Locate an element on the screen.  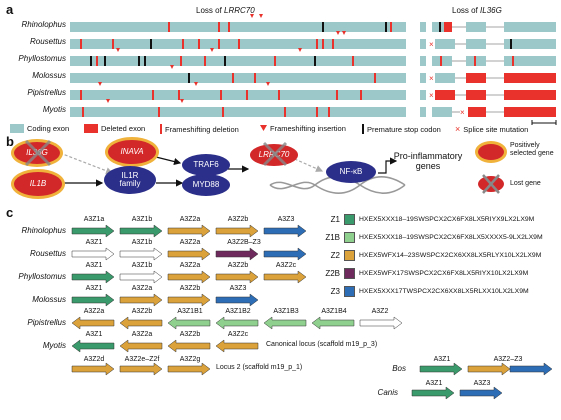
panel-c-label: c is located at coordinates (10, 212).